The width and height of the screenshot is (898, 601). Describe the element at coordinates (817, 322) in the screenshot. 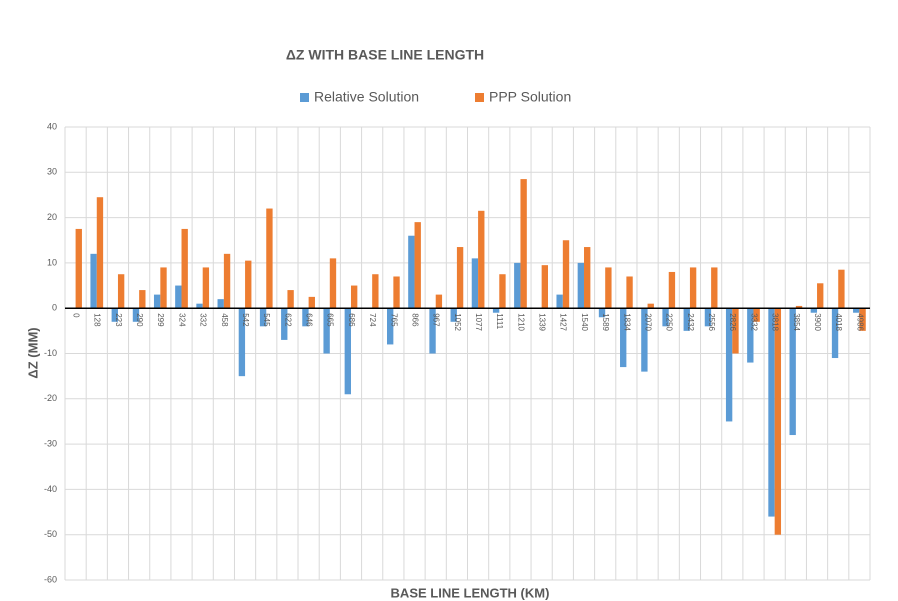

I see `x-tick-label: 3900` at that location.